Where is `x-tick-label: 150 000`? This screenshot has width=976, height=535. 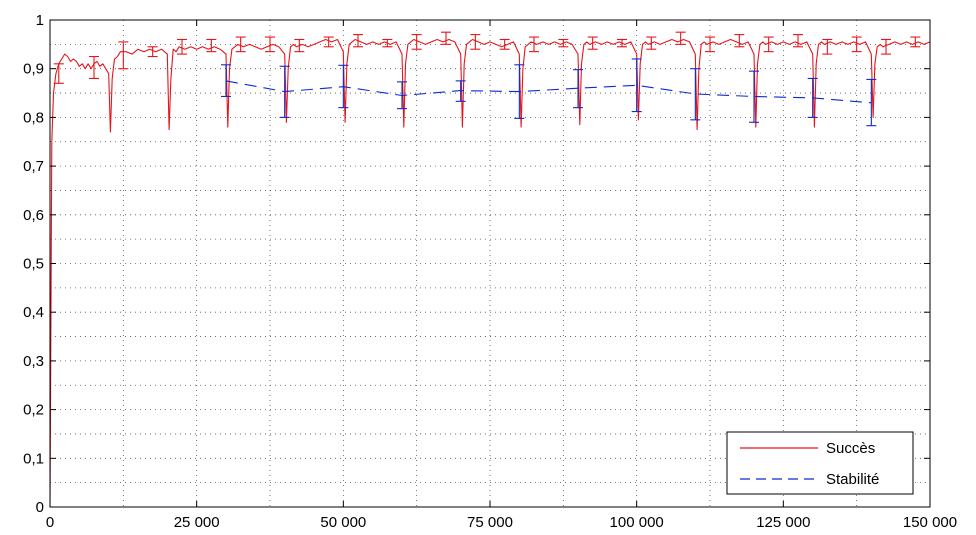 x-tick-label: 150 000 is located at coordinates (930, 522).